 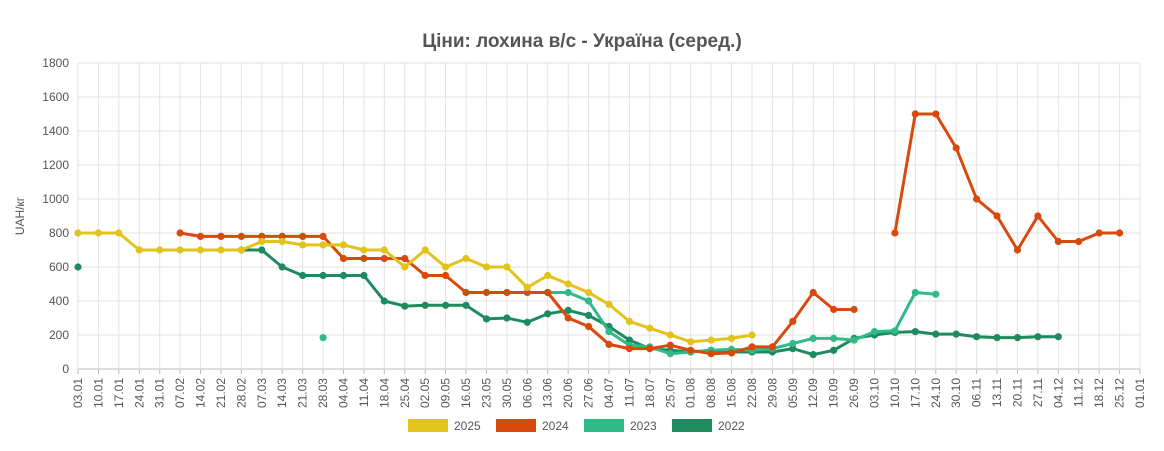 I want to click on legend: 2025 2024 2023 2022, so click(x=576, y=426).